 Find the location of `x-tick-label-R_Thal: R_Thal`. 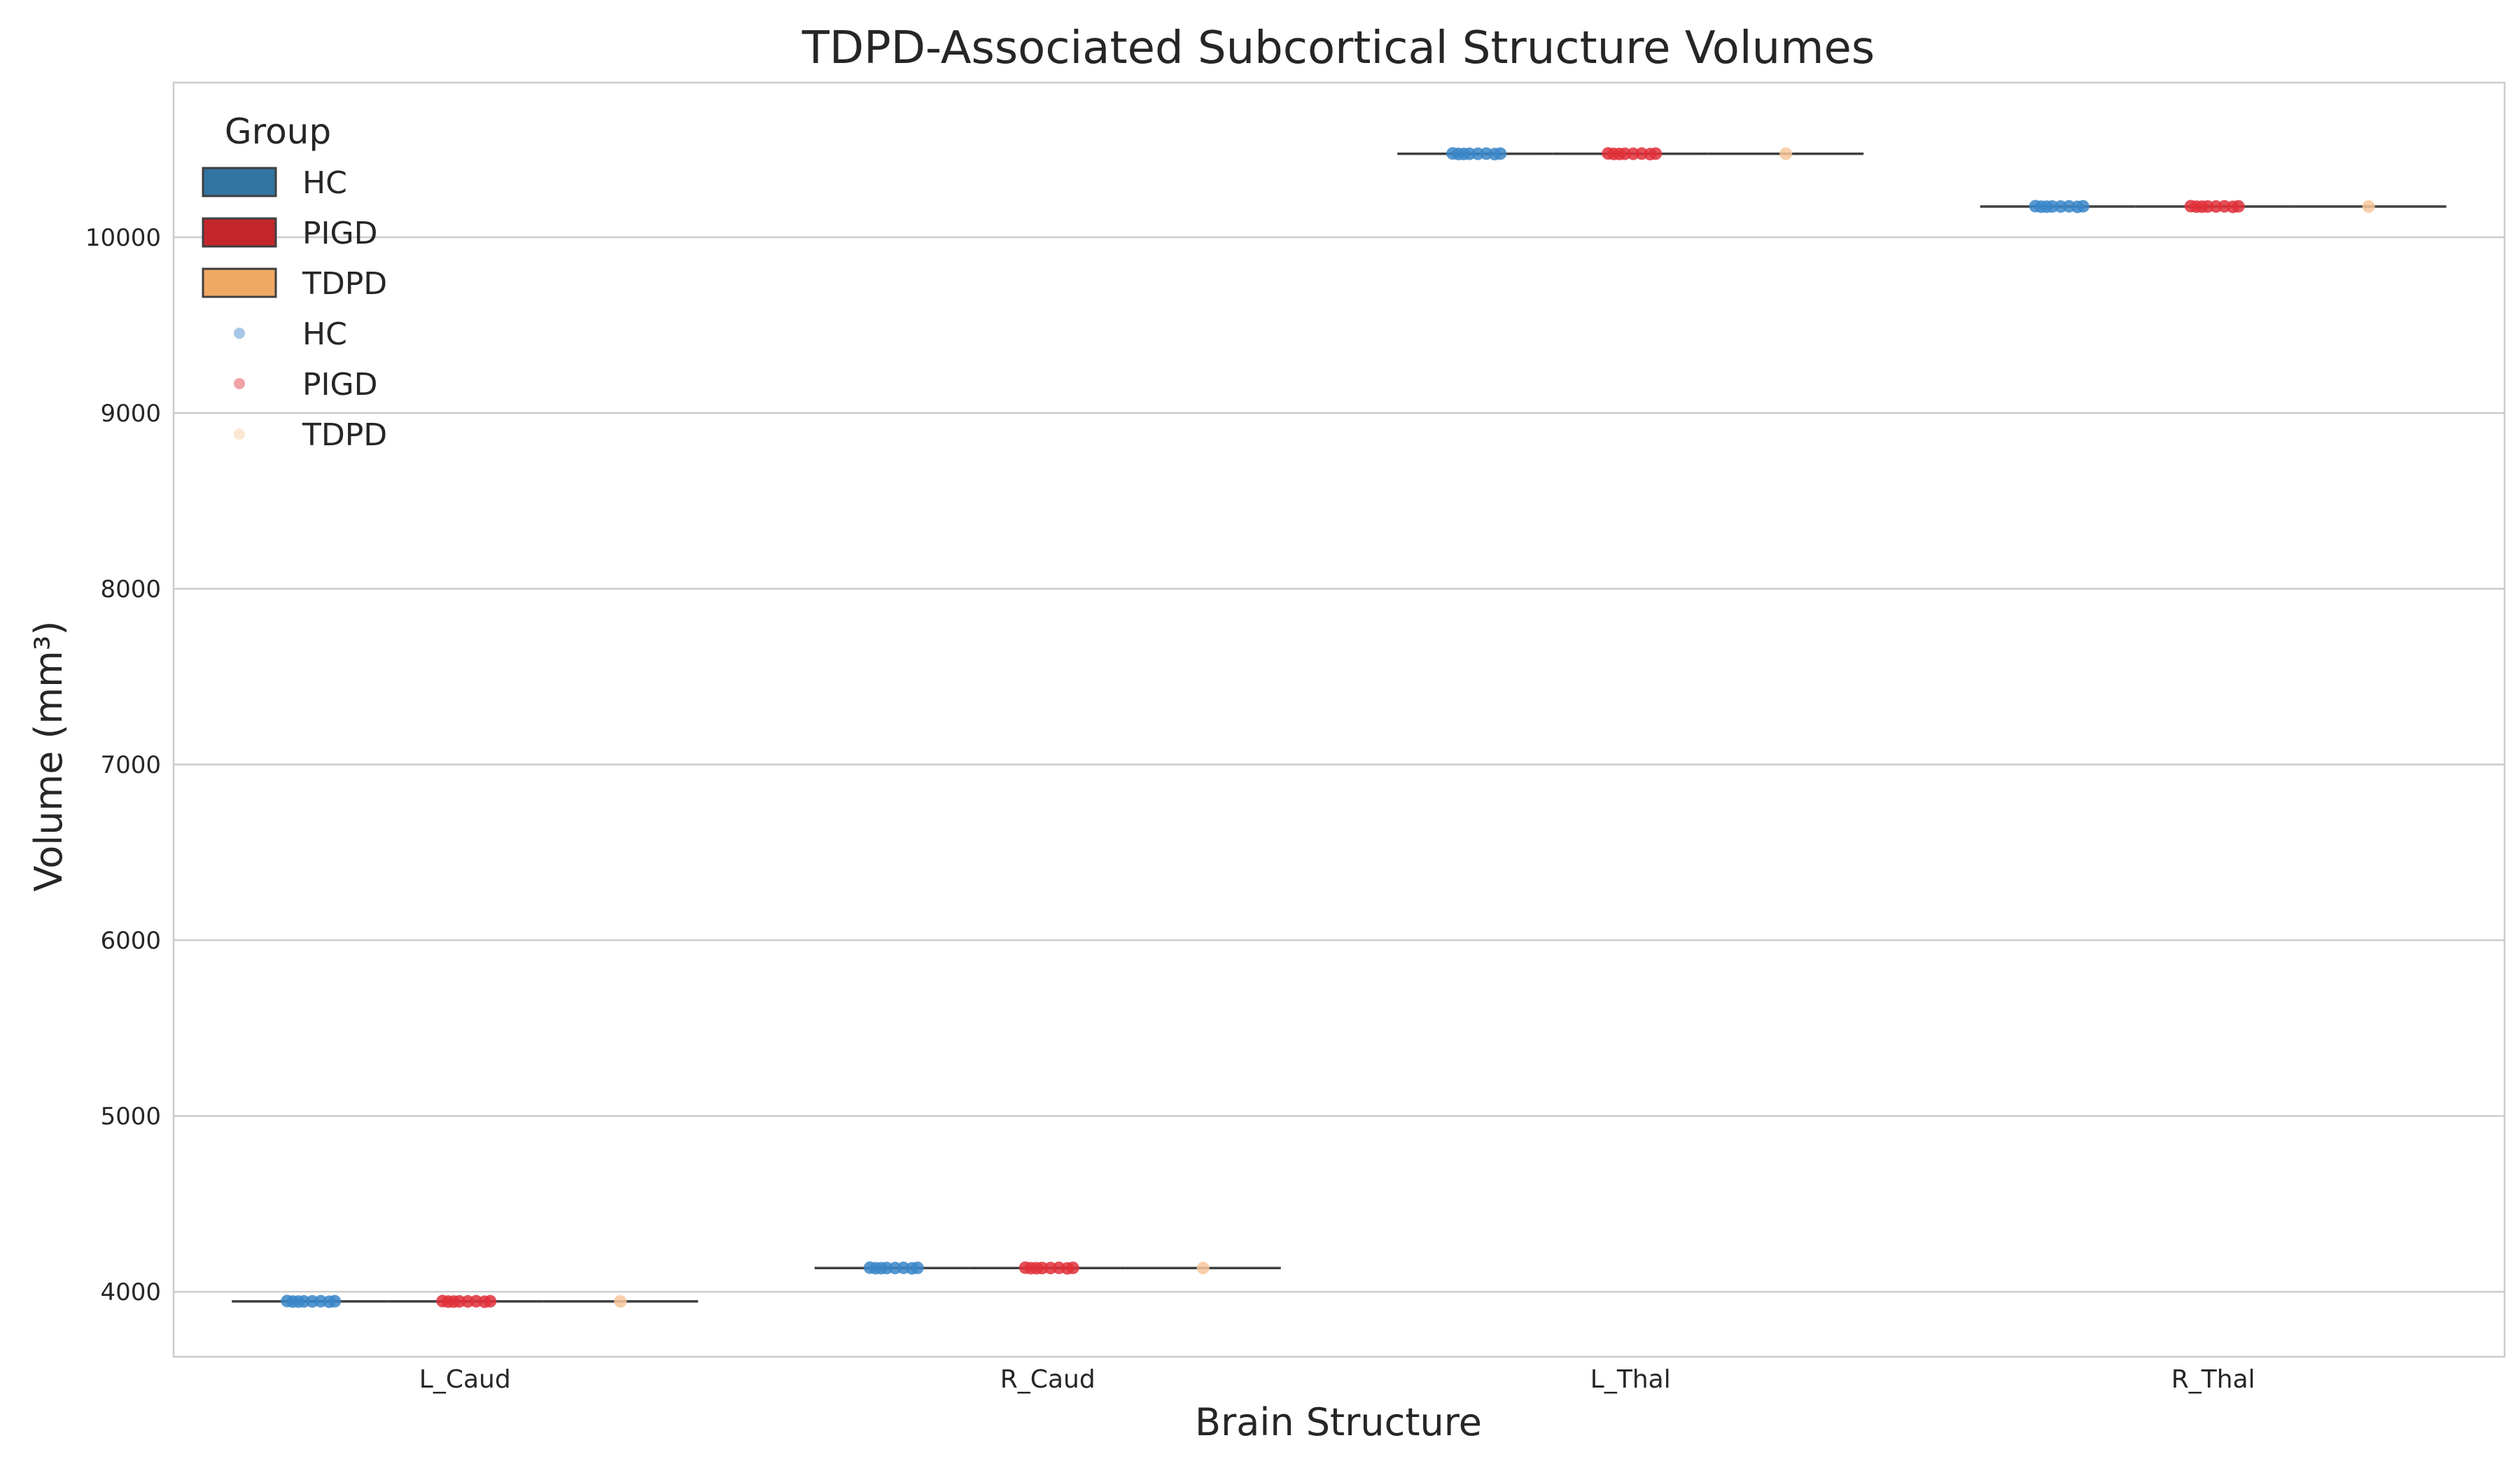

x-tick-label-R_Thal: R_Thal is located at coordinates (2213, 1379).